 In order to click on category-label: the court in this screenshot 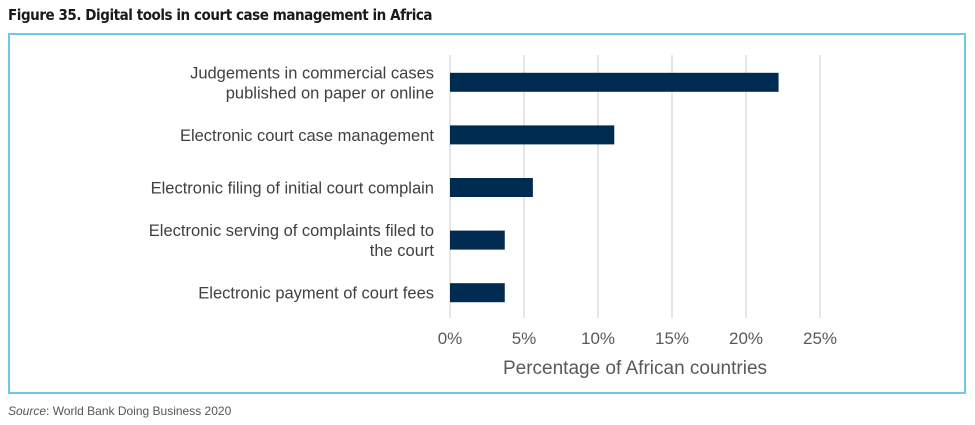, I will do `click(402, 251)`.